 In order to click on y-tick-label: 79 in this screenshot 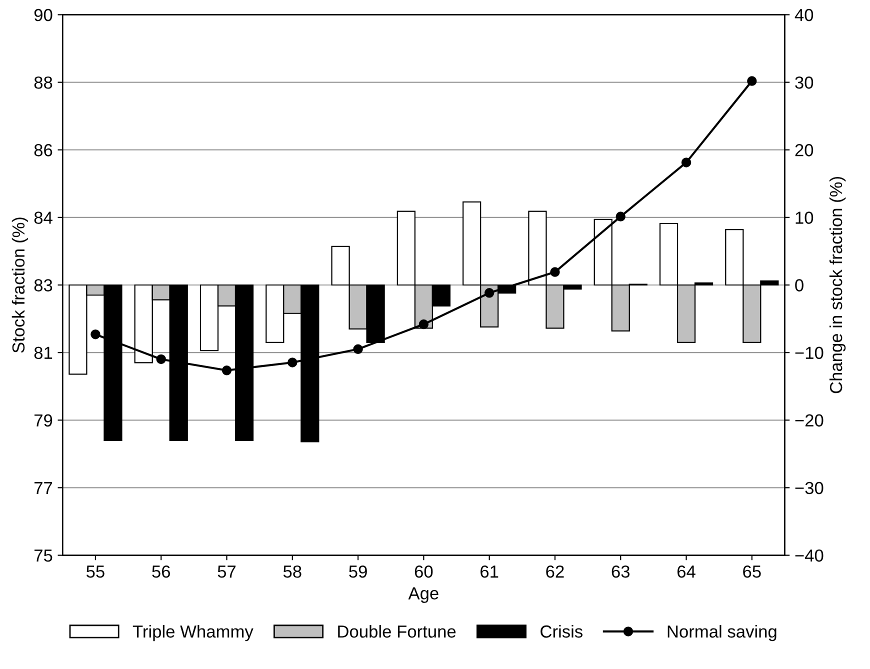, I will do `click(43, 420)`.